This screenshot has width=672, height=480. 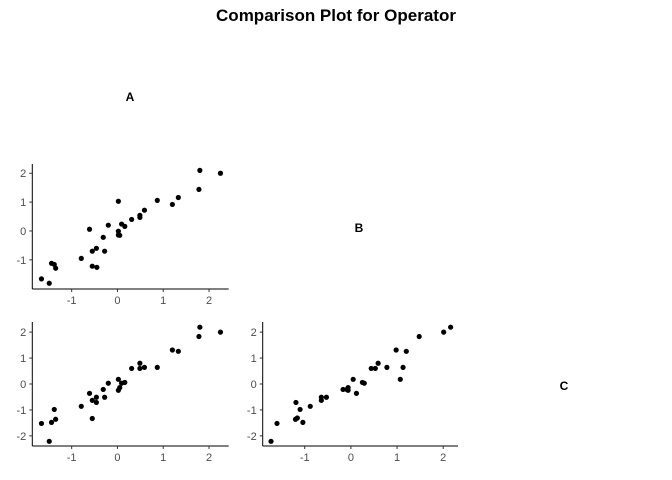 What do you see at coordinates (305, 458) in the screenshot?
I see `x-tick-label-b-c: -1` at bounding box center [305, 458].